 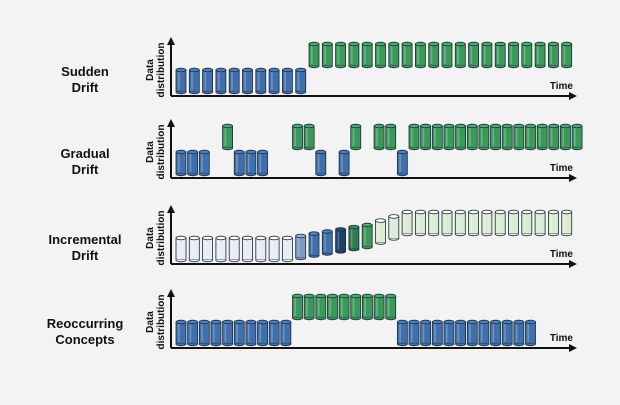 I want to click on panel-title: Incremental Drift, so click(x=85, y=247).